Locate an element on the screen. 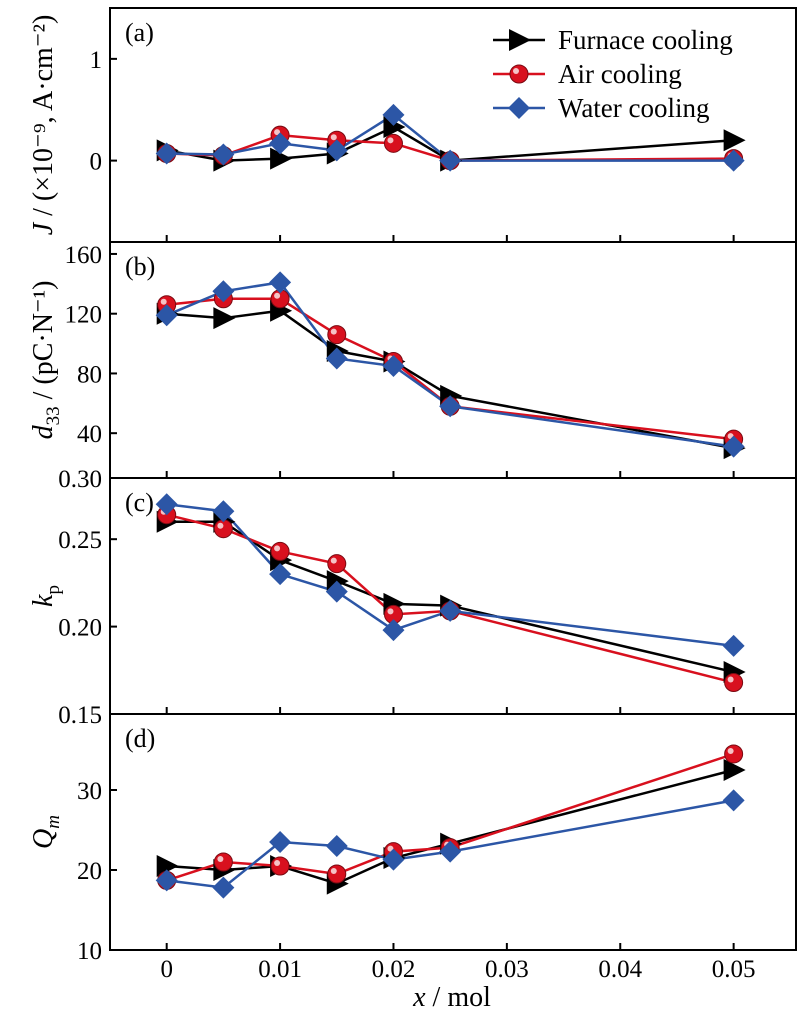 The image size is (800, 1012). x-tick-label: 0.04 is located at coordinates (620, 969).